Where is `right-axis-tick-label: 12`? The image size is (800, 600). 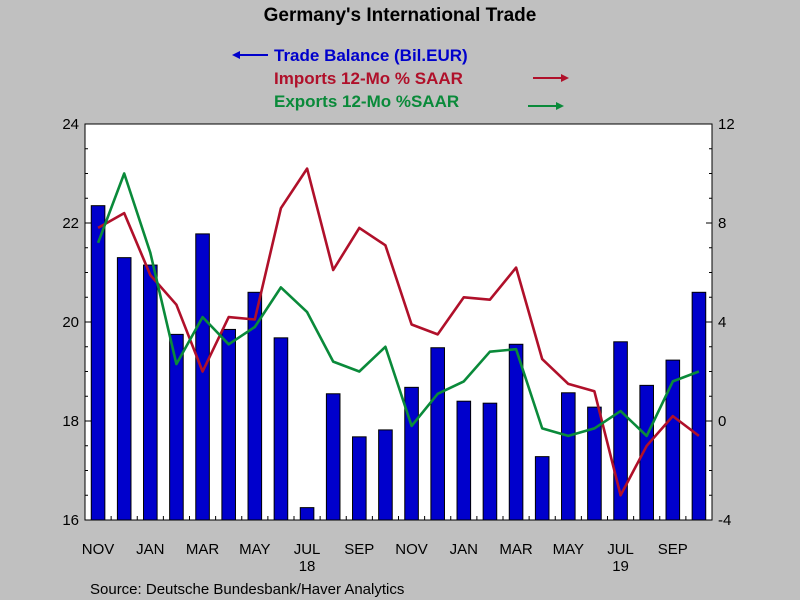 right-axis-tick-label: 12 is located at coordinates (726, 124).